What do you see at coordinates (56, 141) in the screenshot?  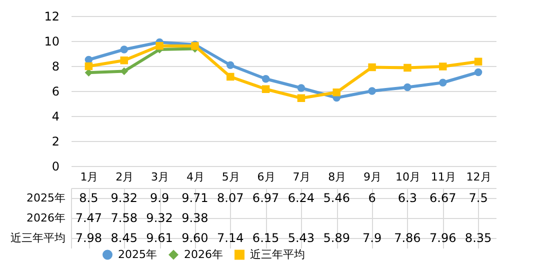 I see `y-tick-label: 2` at bounding box center [56, 141].